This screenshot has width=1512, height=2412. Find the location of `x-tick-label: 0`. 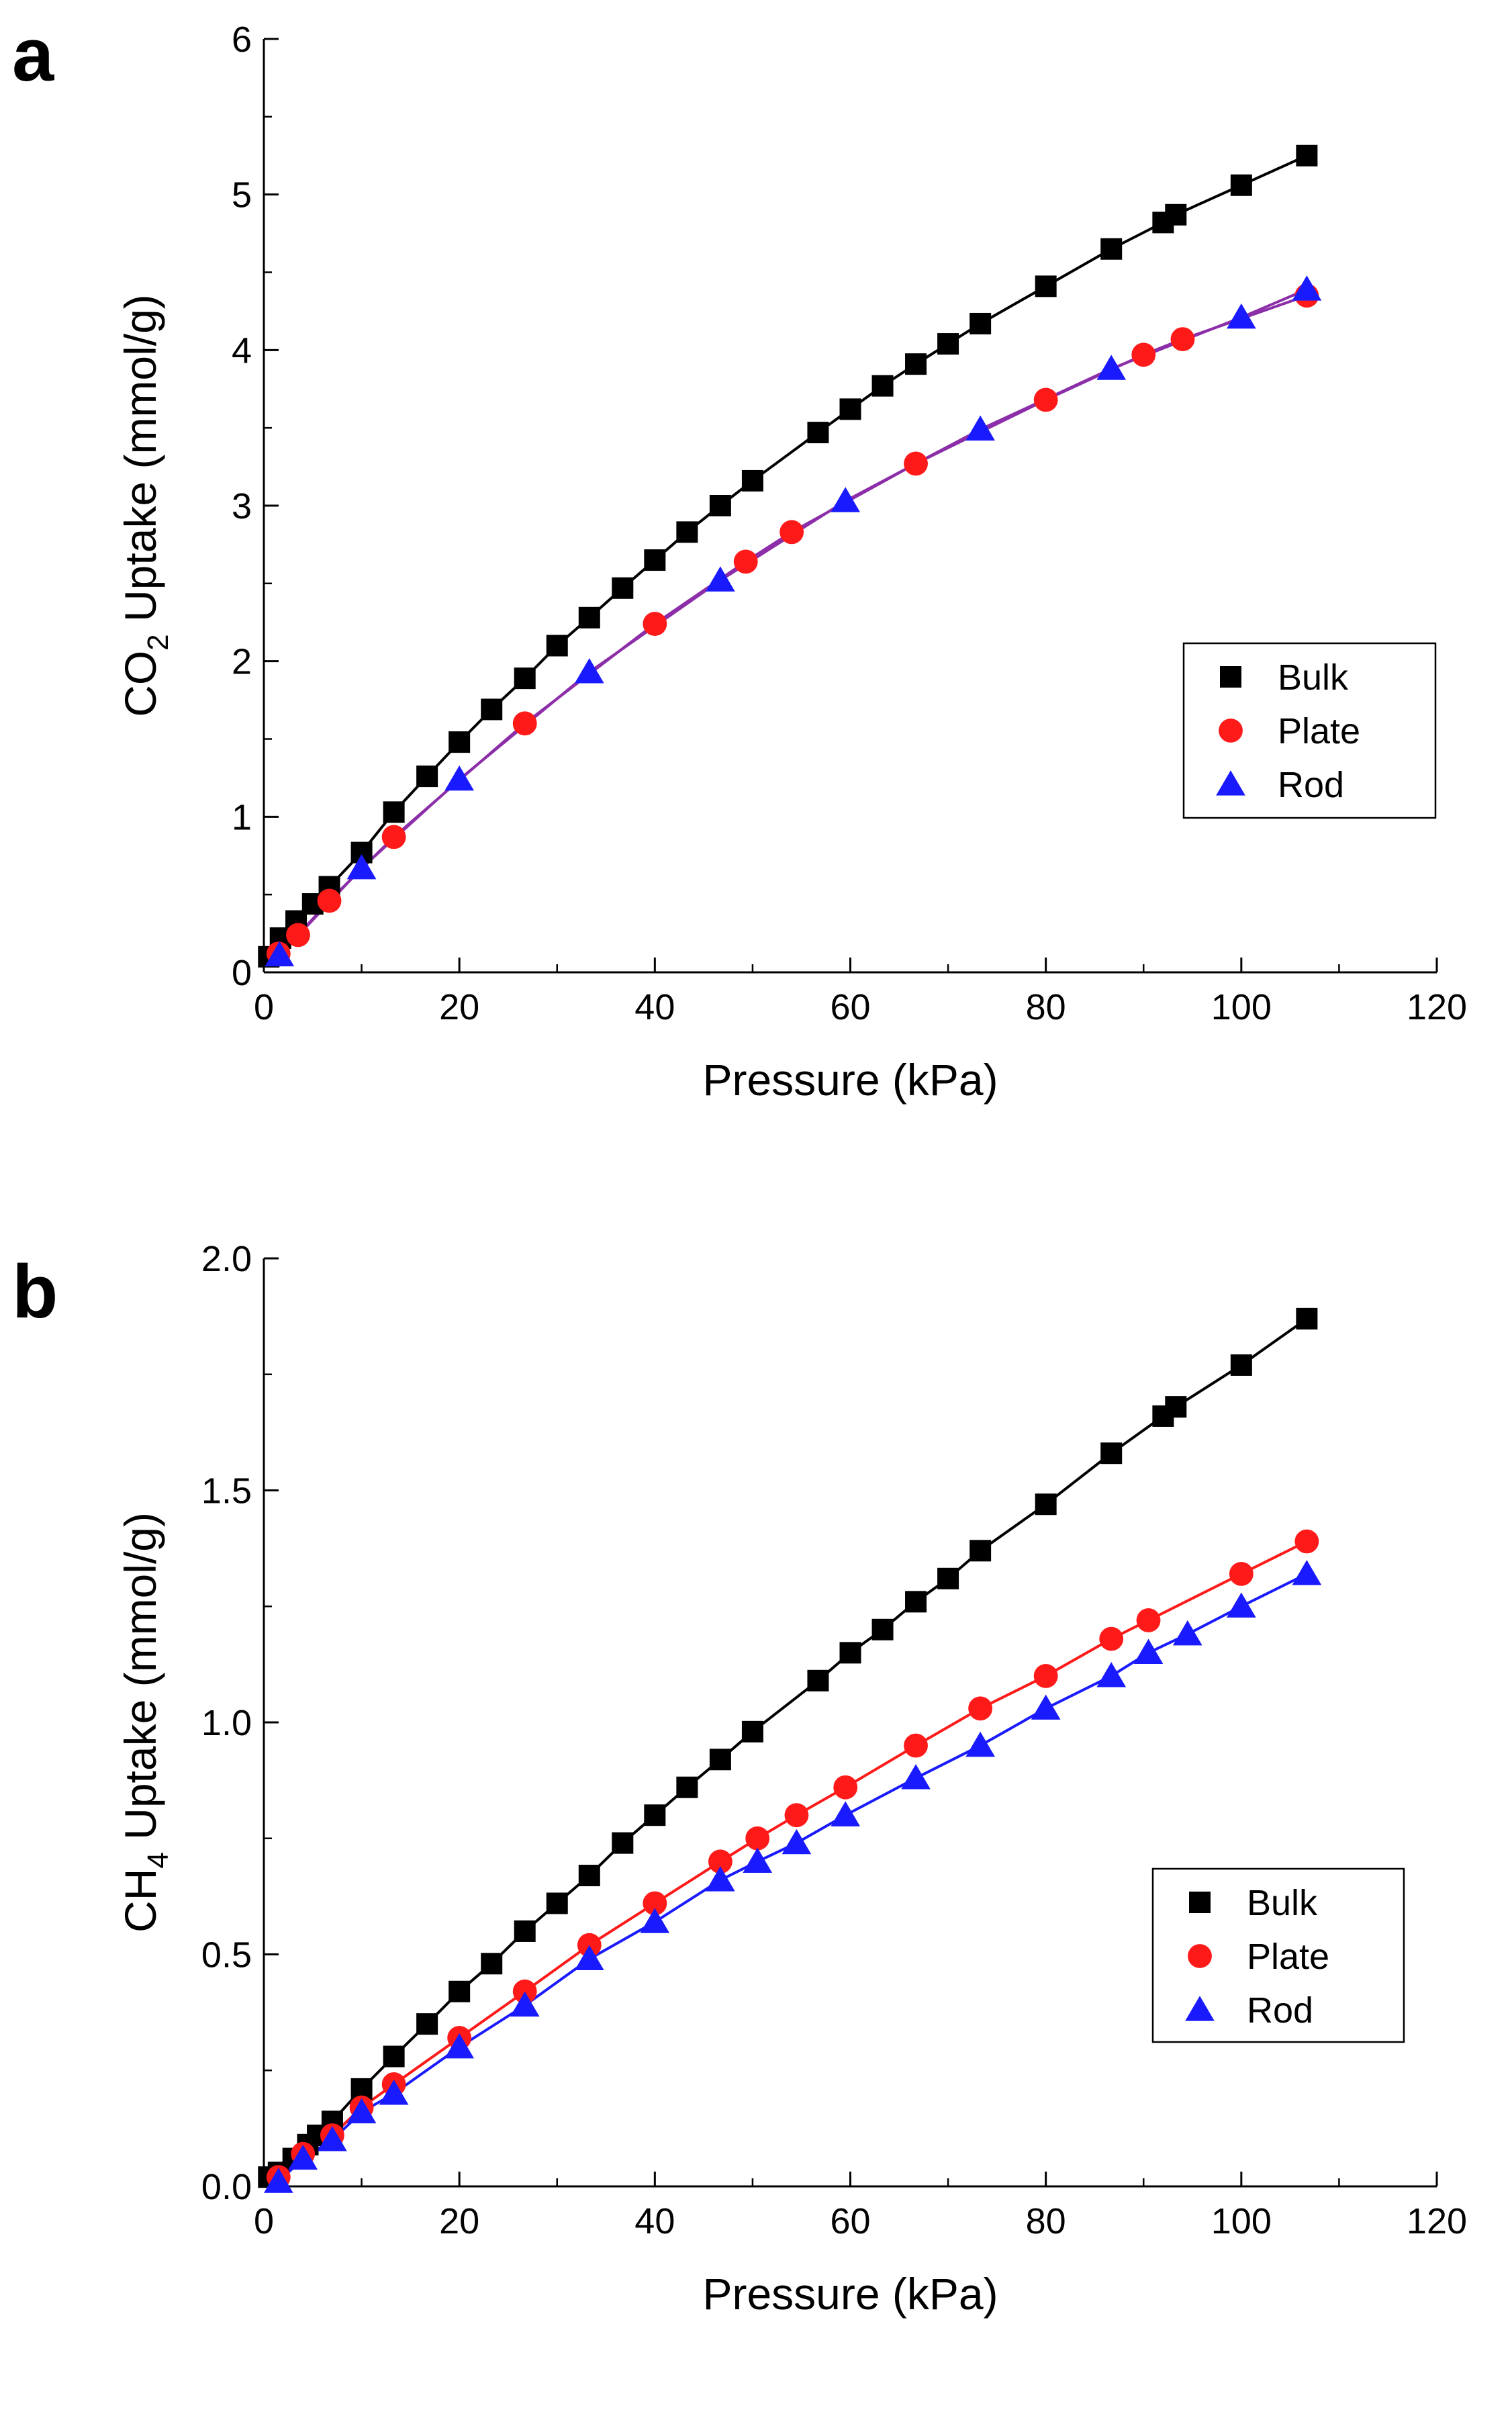

x-tick-label: 0 is located at coordinates (264, 2221).